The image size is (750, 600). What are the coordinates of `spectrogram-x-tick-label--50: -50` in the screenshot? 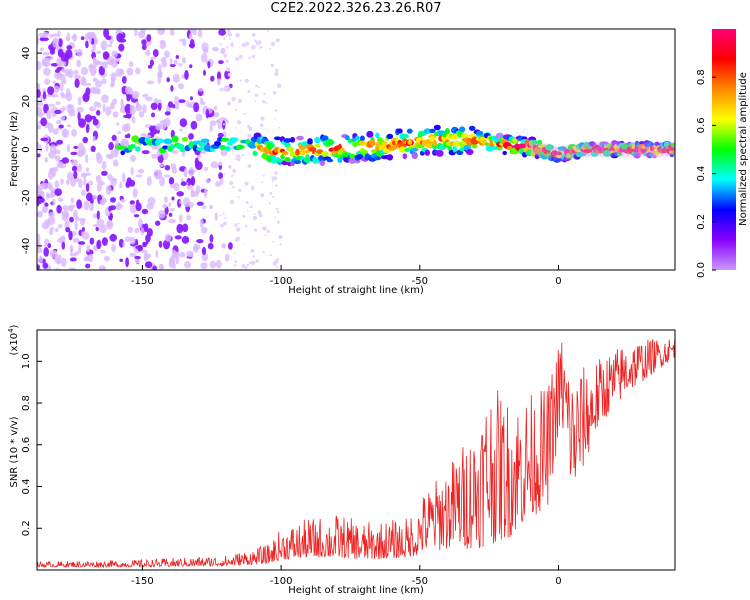 It's located at (420, 281).